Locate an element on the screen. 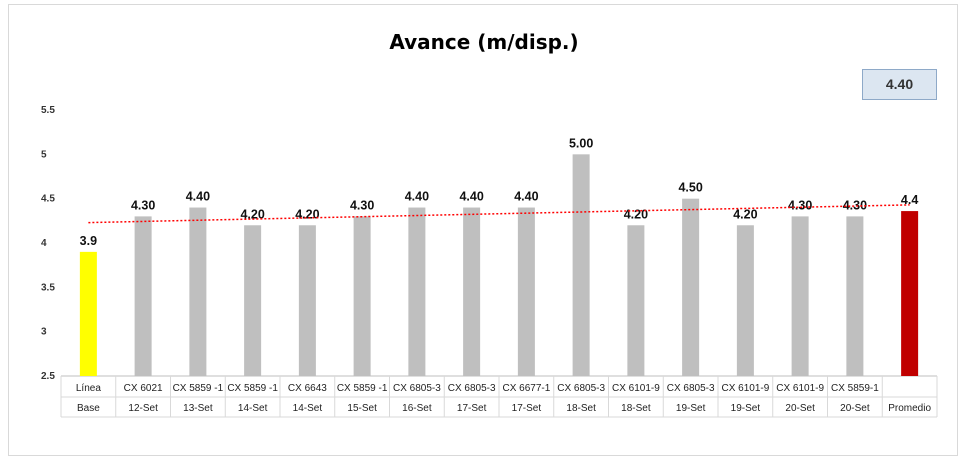 This screenshot has height=465, width=968. data-label: 5.00 is located at coordinates (581, 143).